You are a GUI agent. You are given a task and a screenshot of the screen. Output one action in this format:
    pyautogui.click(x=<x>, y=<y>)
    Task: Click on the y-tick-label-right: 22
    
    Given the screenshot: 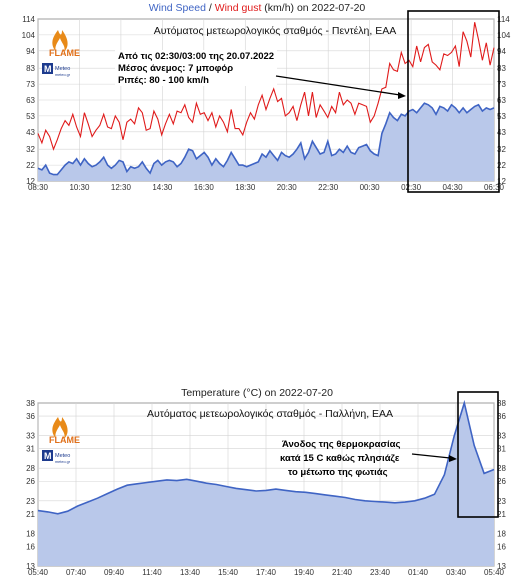 What is the action you would take?
    pyautogui.click(x=501, y=165)
    